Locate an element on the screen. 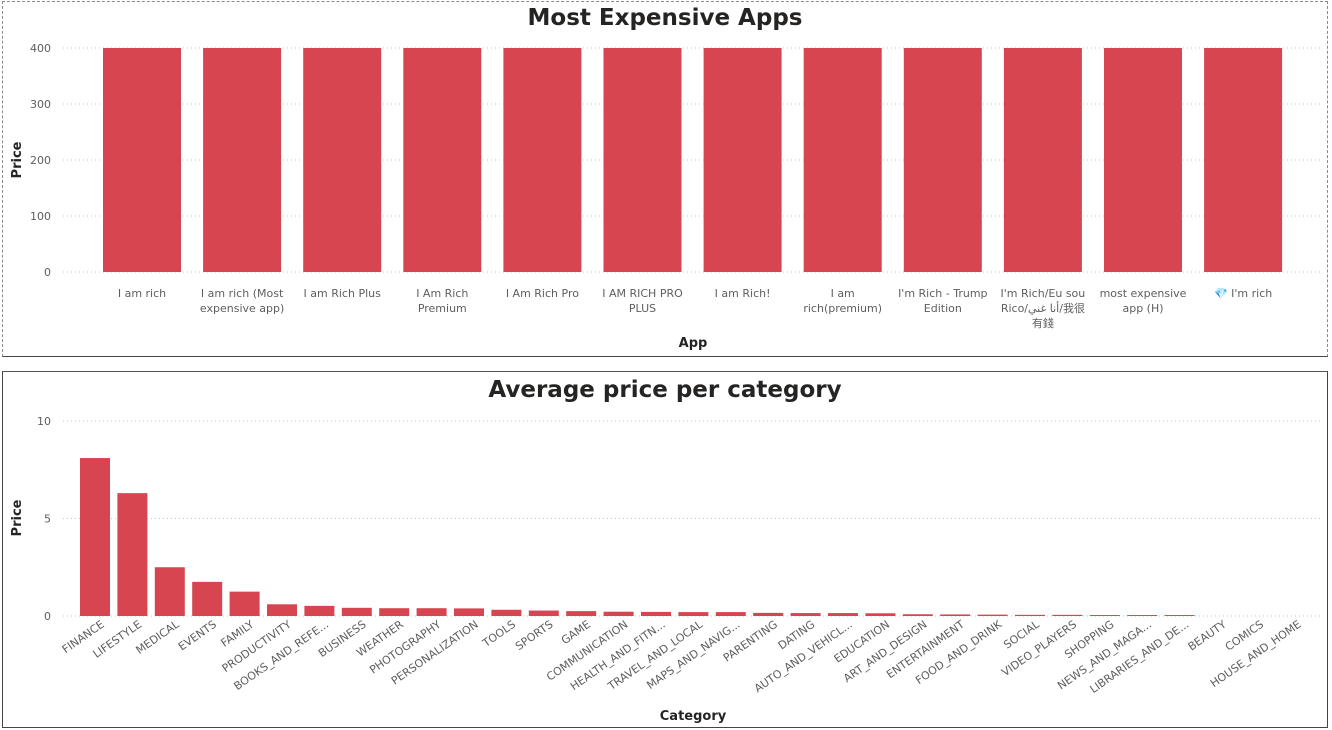 Image resolution: width=1332 pixels, height=730 pixels. x-tick-label: I Am Rich Pro is located at coordinates (542, 293).